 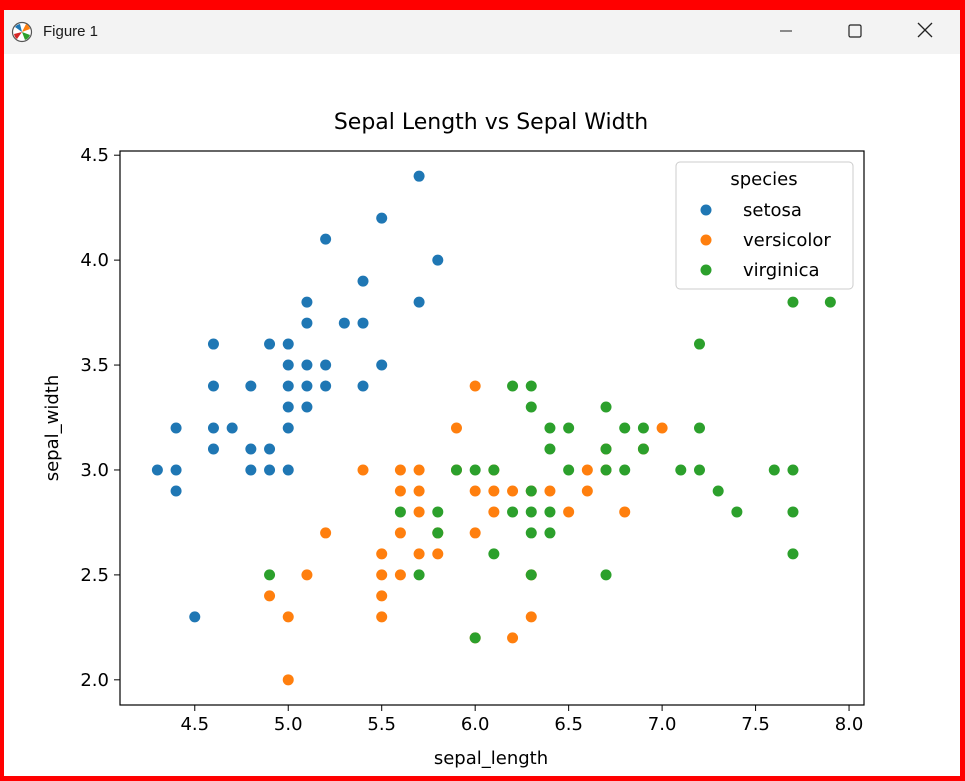 What do you see at coordinates (787, 240) in the screenshot?
I see `legend-label-versicolor: versicolor` at bounding box center [787, 240].